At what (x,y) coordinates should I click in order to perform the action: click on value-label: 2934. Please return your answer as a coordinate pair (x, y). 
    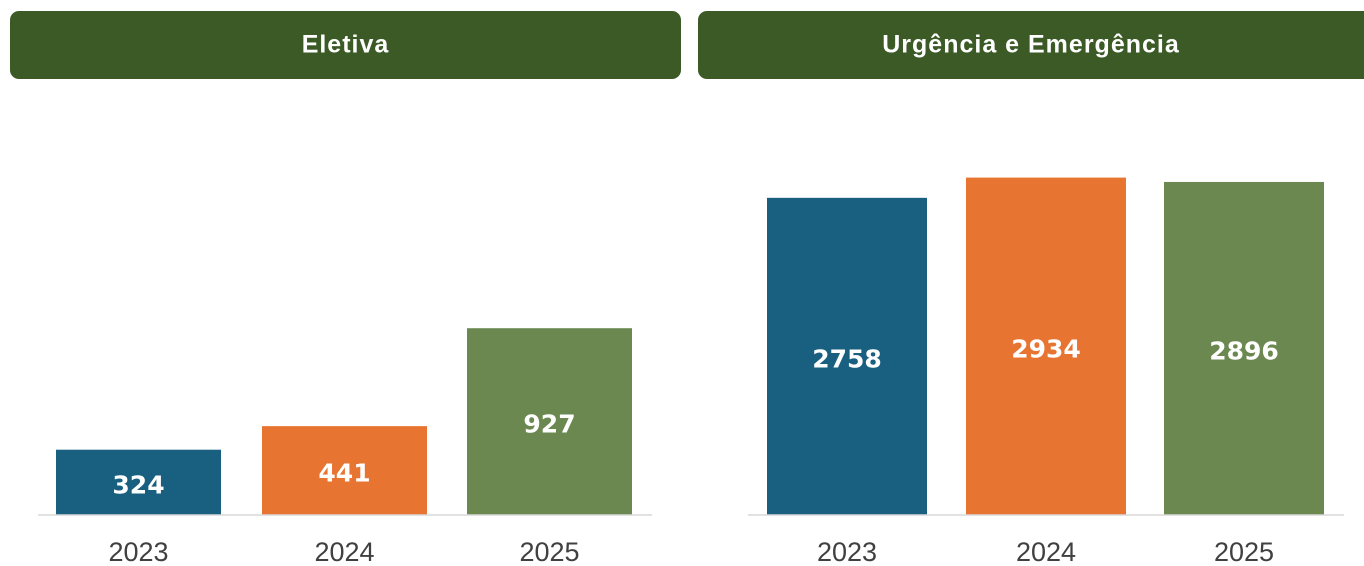
    Looking at the image, I should click on (1046, 348).